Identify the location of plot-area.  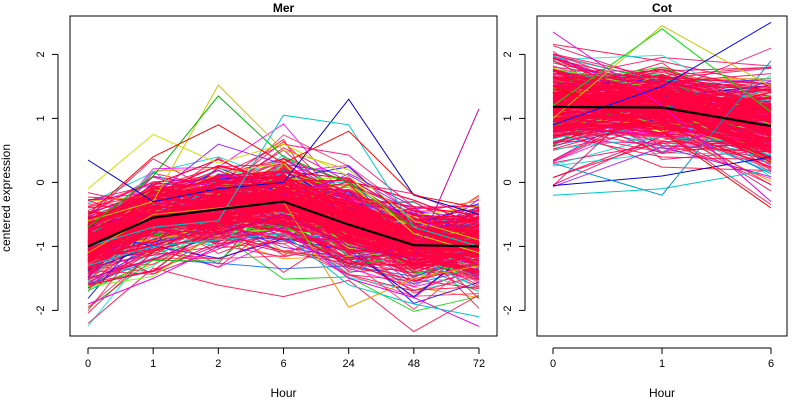
(662, 115).